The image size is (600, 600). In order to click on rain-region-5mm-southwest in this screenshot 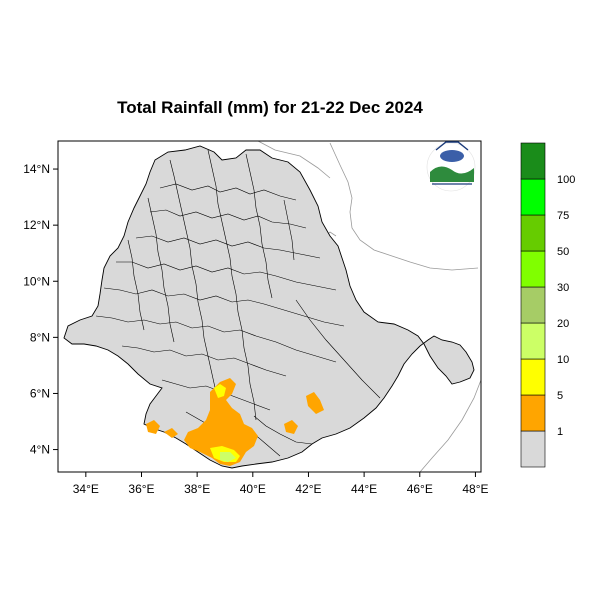, I will do `click(171, 433)`.